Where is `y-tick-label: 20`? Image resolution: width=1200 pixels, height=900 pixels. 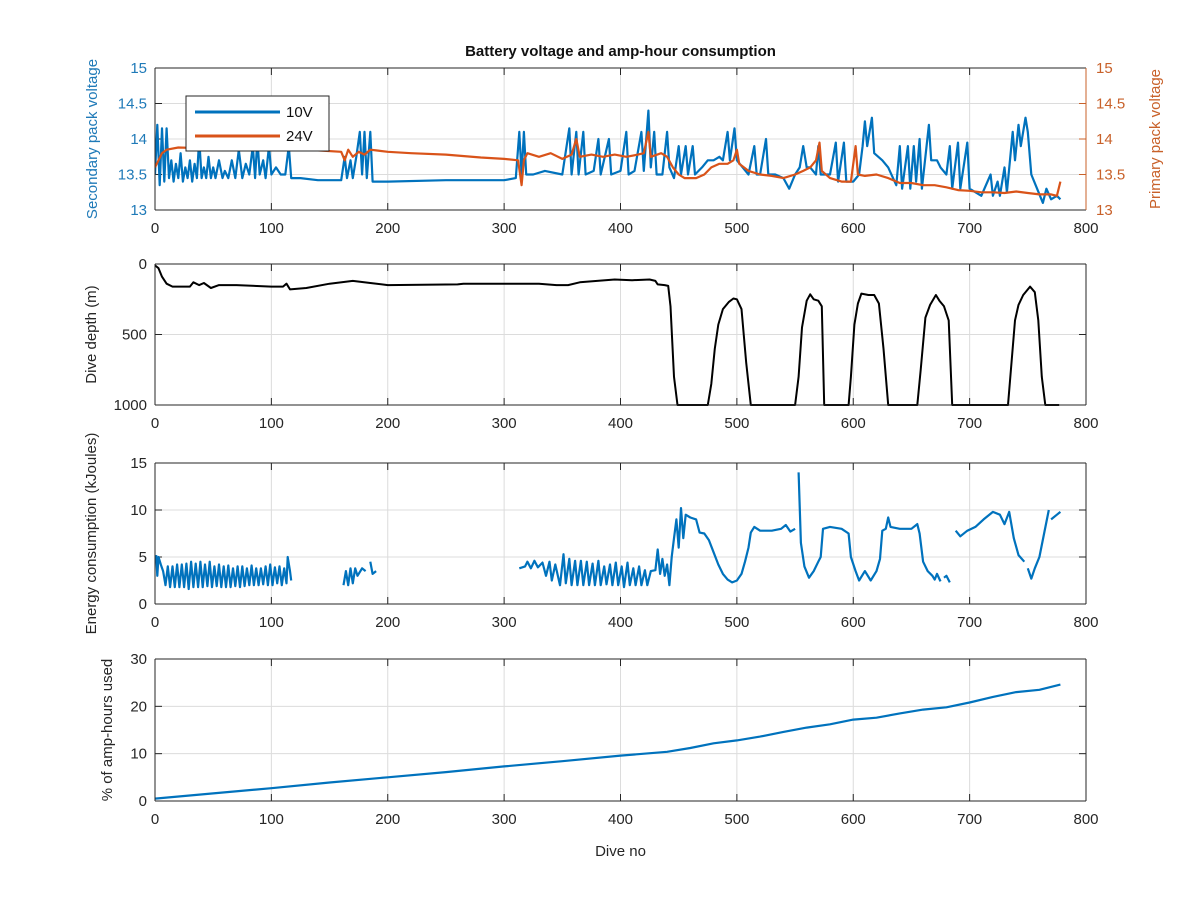 y-tick-label: 20 is located at coordinates (138, 706).